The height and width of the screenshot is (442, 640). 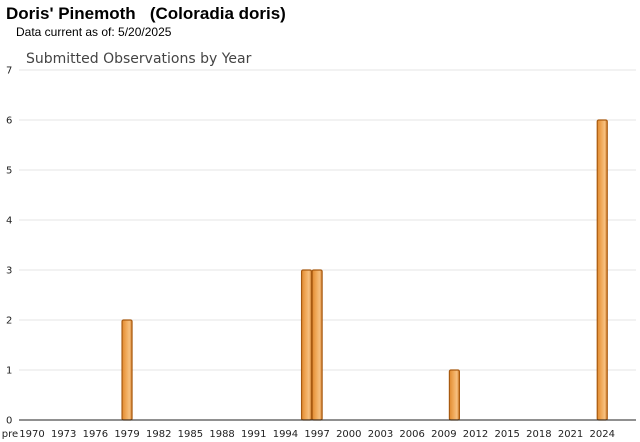 What do you see at coordinates (506, 434) in the screenshot?
I see `x-tick-label: 2015` at bounding box center [506, 434].